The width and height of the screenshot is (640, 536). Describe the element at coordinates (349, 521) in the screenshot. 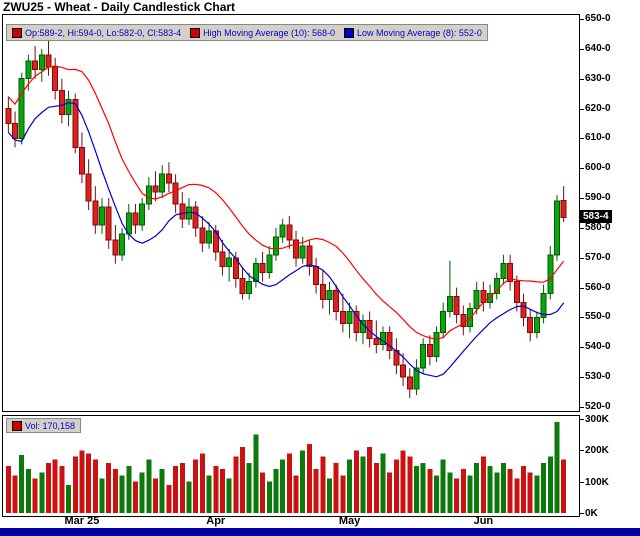

I see `month-label: May` at that location.